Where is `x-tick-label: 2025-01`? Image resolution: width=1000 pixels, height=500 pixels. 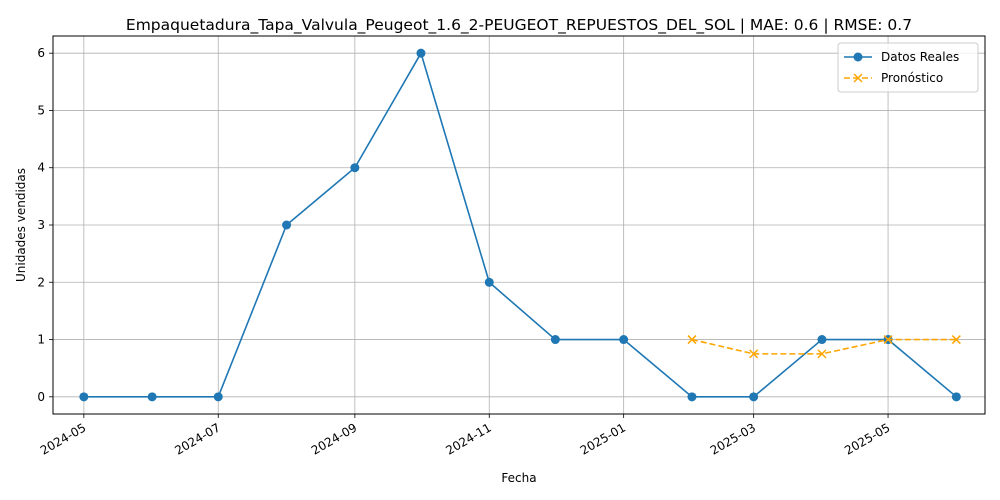 x-tick-label: 2025-01 is located at coordinates (603, 438).